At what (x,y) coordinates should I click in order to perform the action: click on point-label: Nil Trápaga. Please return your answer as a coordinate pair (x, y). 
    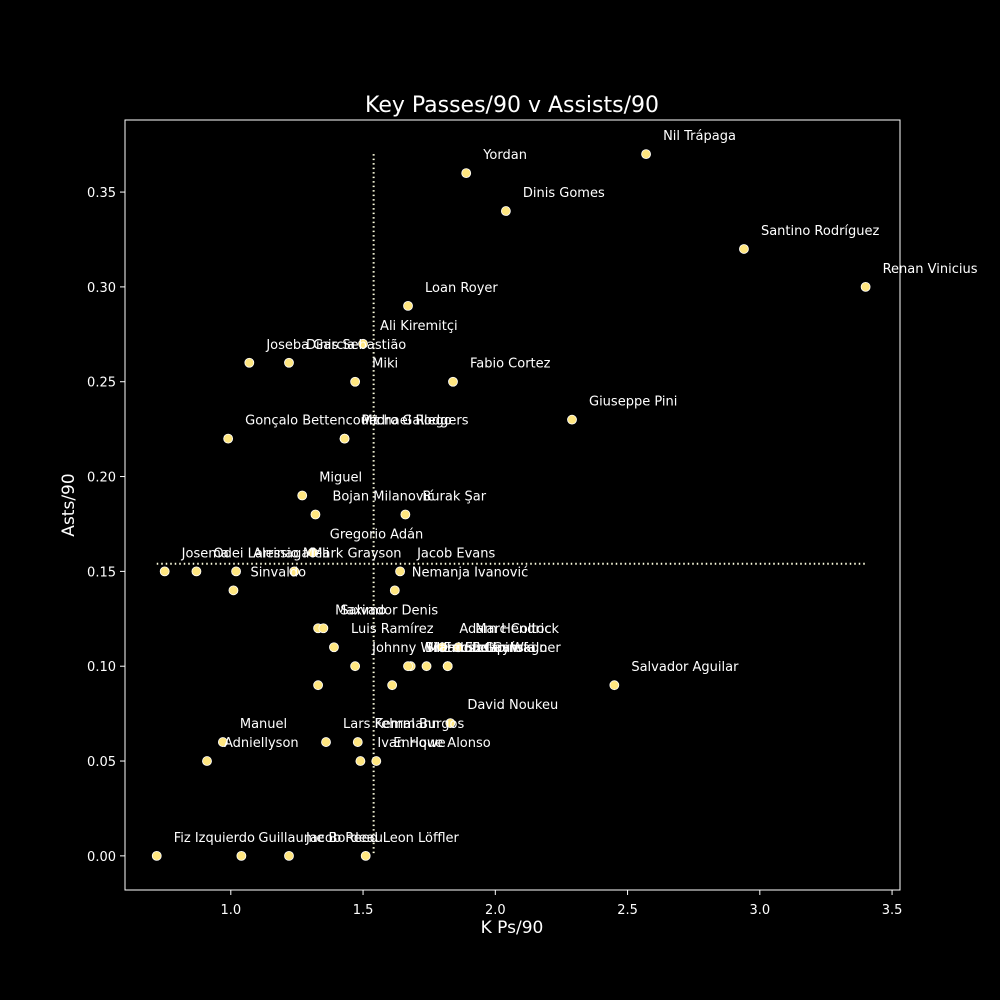
    Looking at the image, I should click on (699, 136).